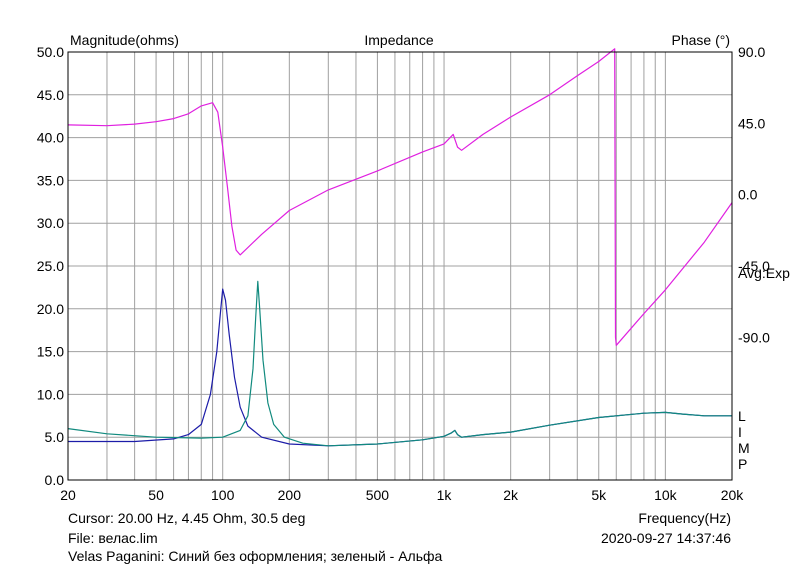 The height and width of the screenshot is (568, 800). Describe the element at coordinates (50, 394) in the screenshot. I see `y-tick-label: 10.0` at that location.